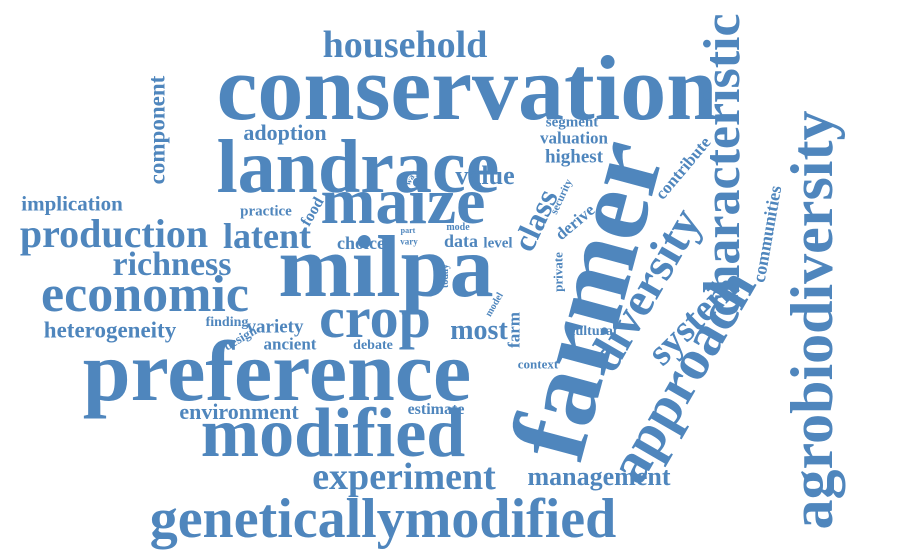 This screenshot has height=559, width=900. I want to click on word-household: household, so click(405, 45).